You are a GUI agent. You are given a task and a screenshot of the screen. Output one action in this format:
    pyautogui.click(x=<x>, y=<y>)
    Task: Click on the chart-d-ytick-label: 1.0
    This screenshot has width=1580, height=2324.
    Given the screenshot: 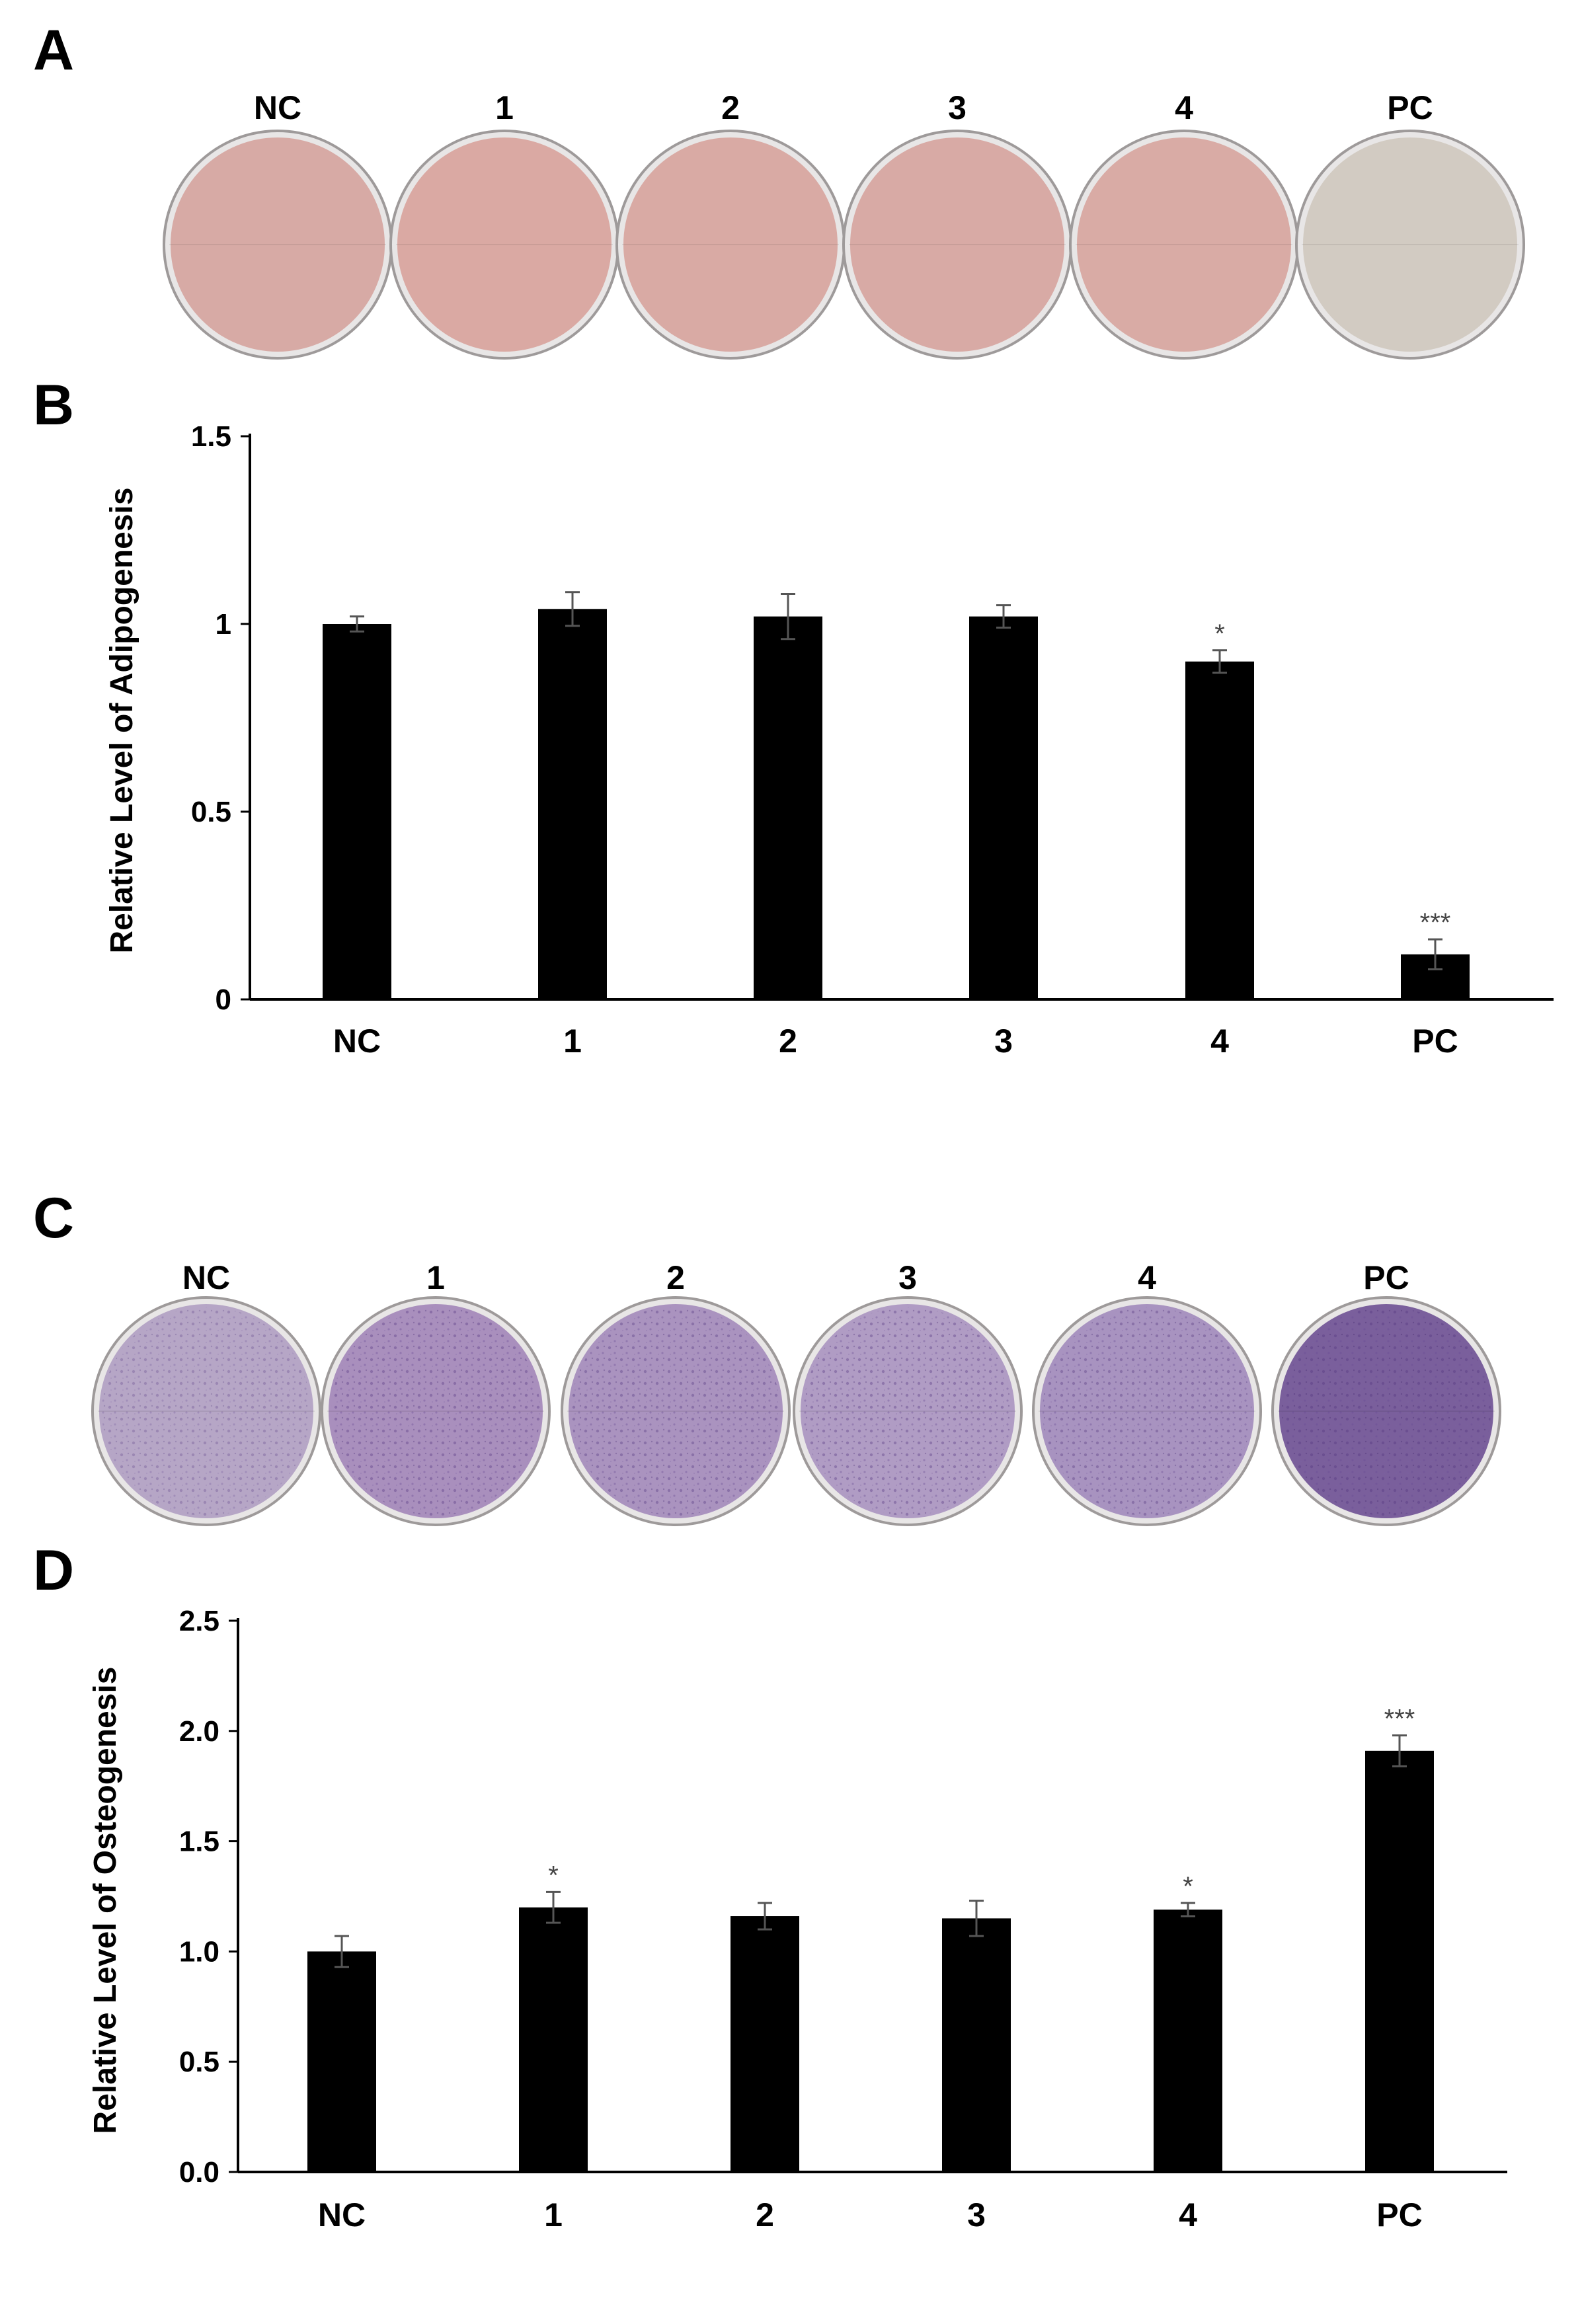 What is the action you would take?
    pyautogui.click(x=199, y=1951)
    